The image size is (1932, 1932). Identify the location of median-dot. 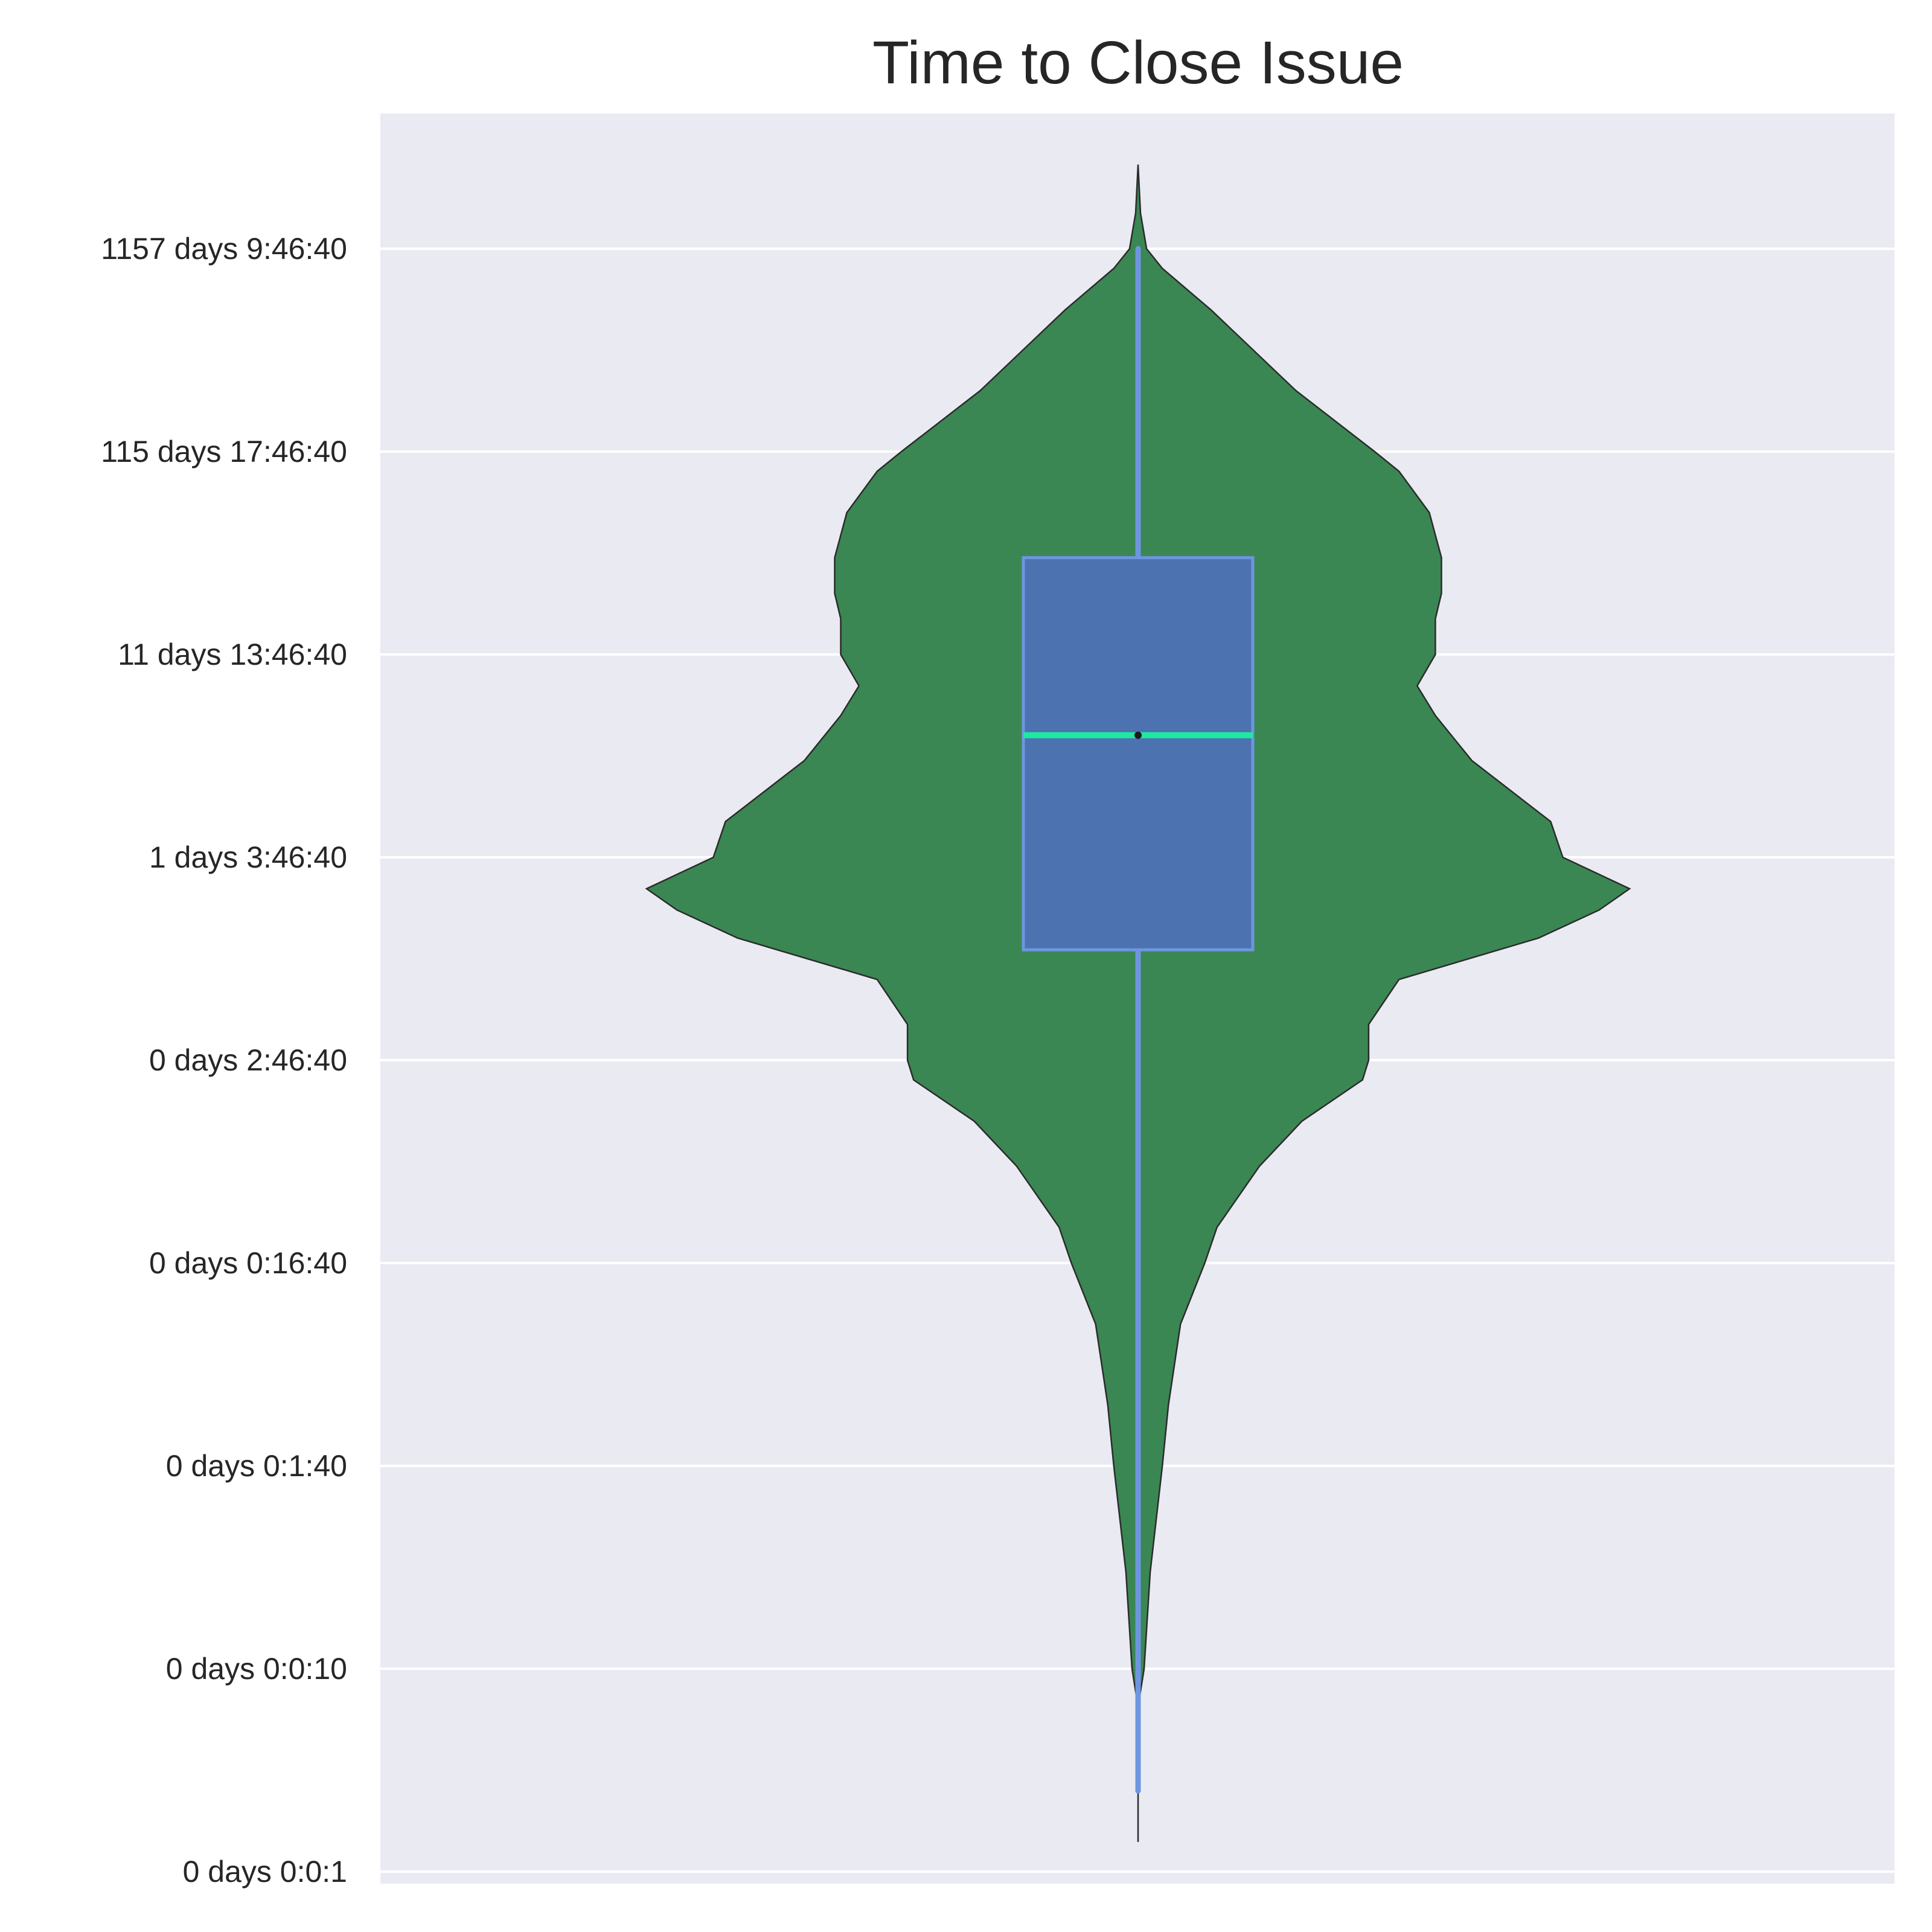
(1138, 735).